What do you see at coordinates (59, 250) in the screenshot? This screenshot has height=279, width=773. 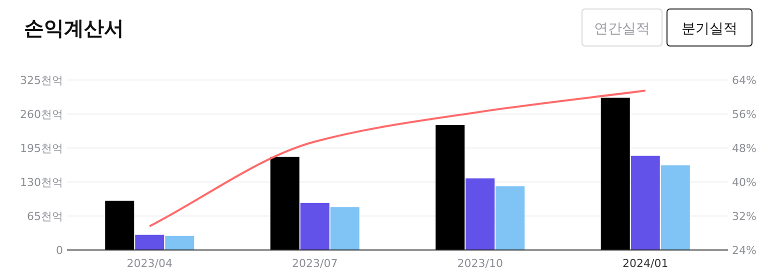 I see `y-tick-label: 0` at bounding box center [59, 250].